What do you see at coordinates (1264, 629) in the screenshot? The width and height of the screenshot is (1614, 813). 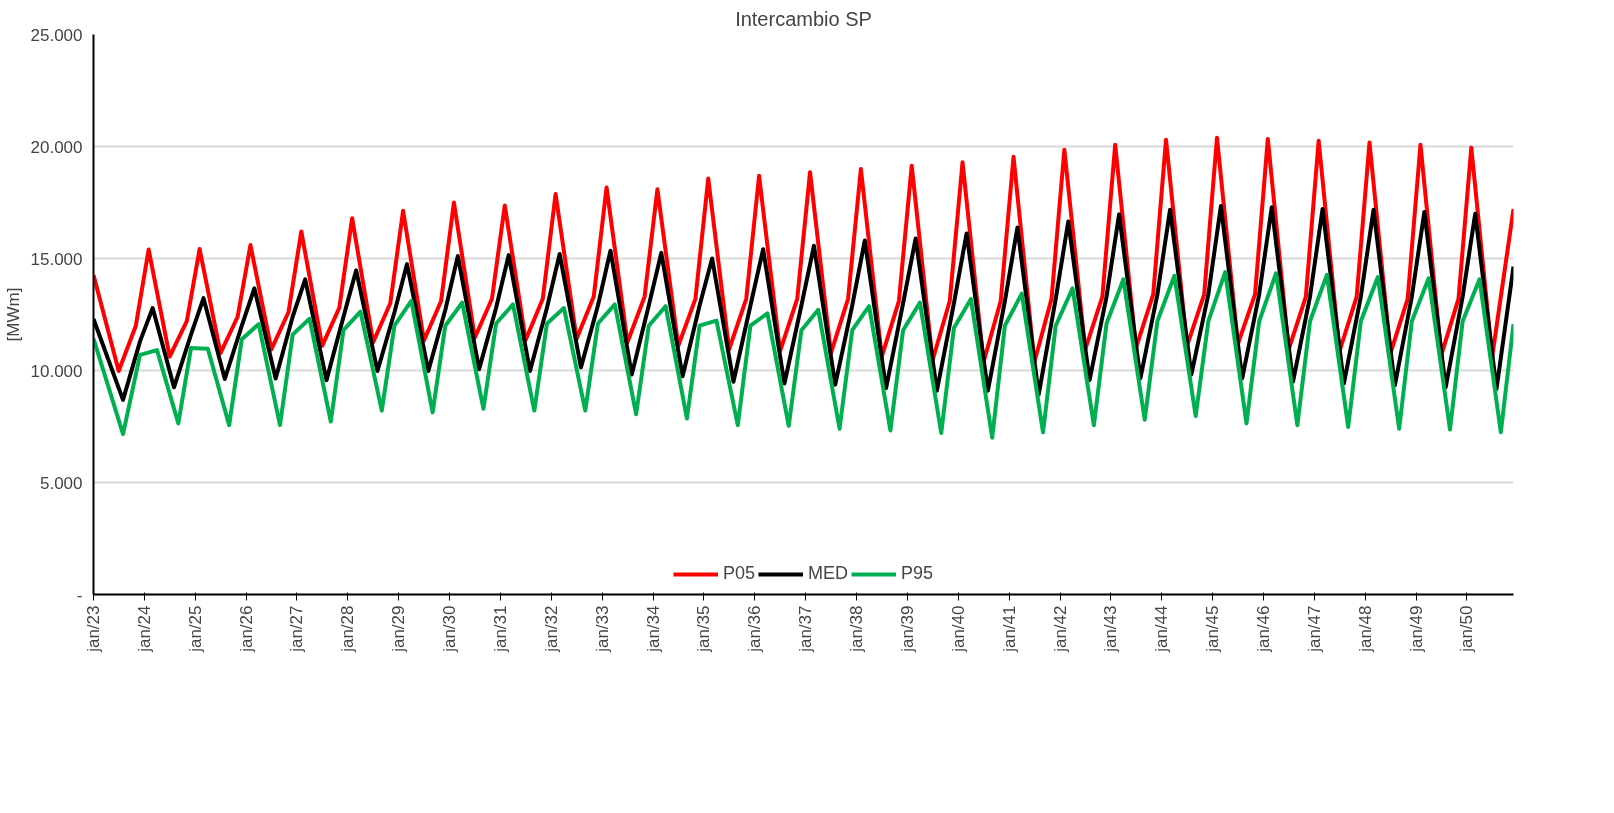 I see `x-tick-label: jan/46` at bounding box center [1264, 629].